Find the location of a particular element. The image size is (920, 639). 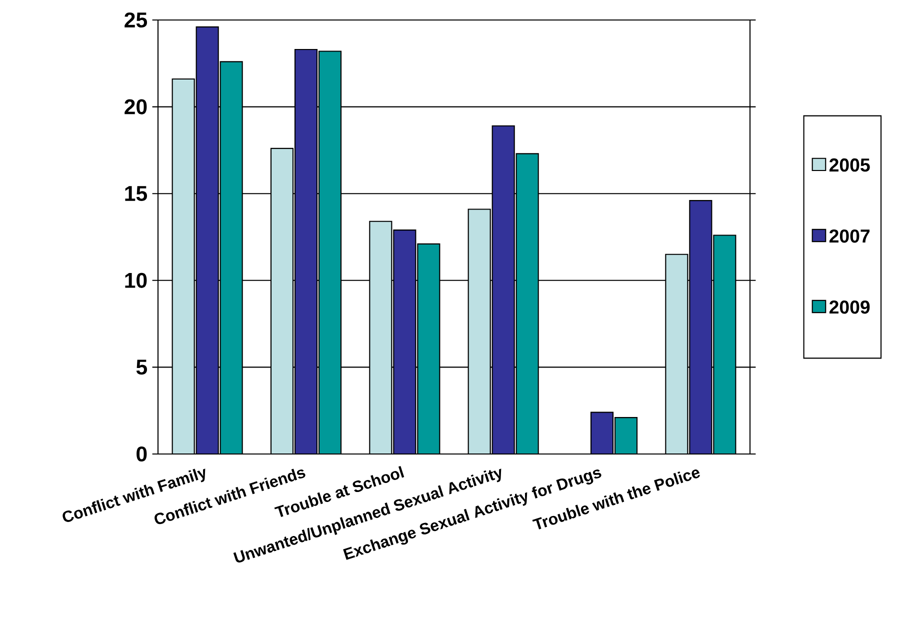

legend-label: 2009 is located at coordinates (849, 307).